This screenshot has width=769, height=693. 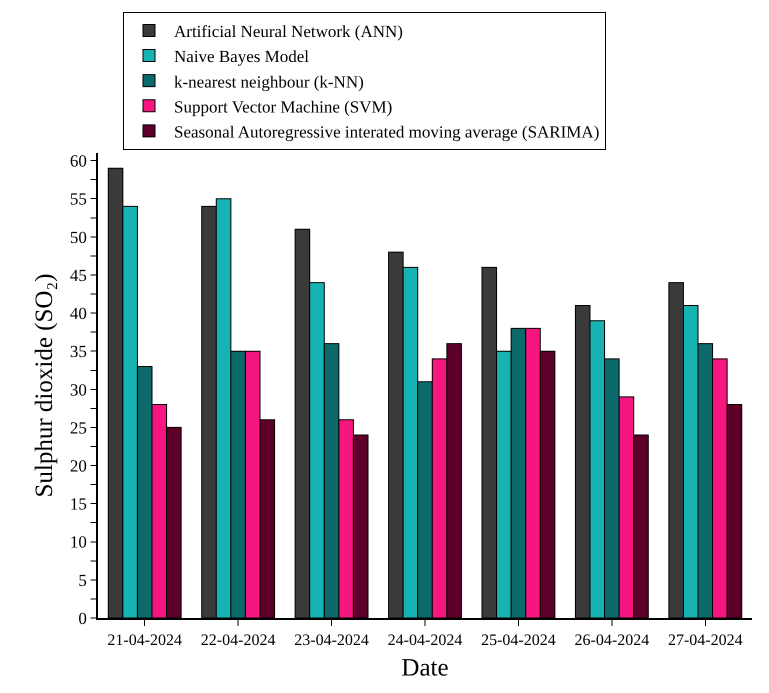 I want to click on x-tick-label: 21-04-2024, so click(x=144, y=640).